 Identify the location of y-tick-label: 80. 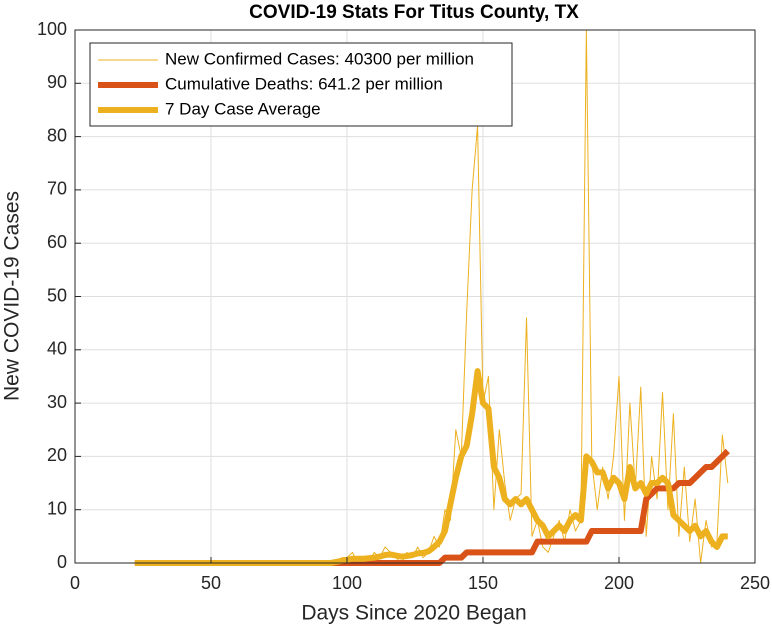
(57, 135).